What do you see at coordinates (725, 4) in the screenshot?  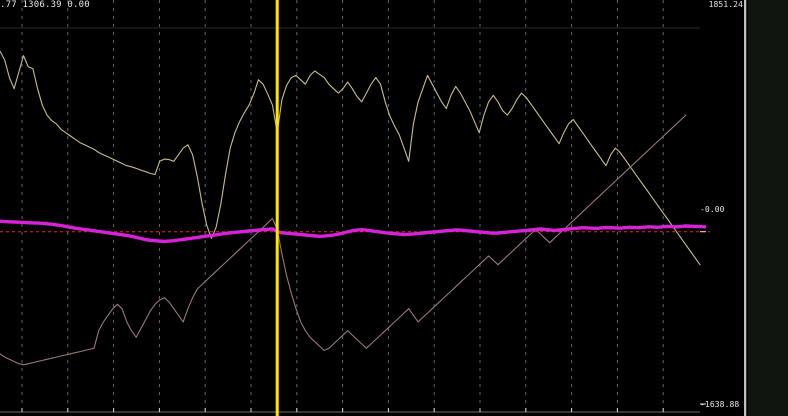 I see `axis-label-top: 1851.24` at bounding box center [725, 4].